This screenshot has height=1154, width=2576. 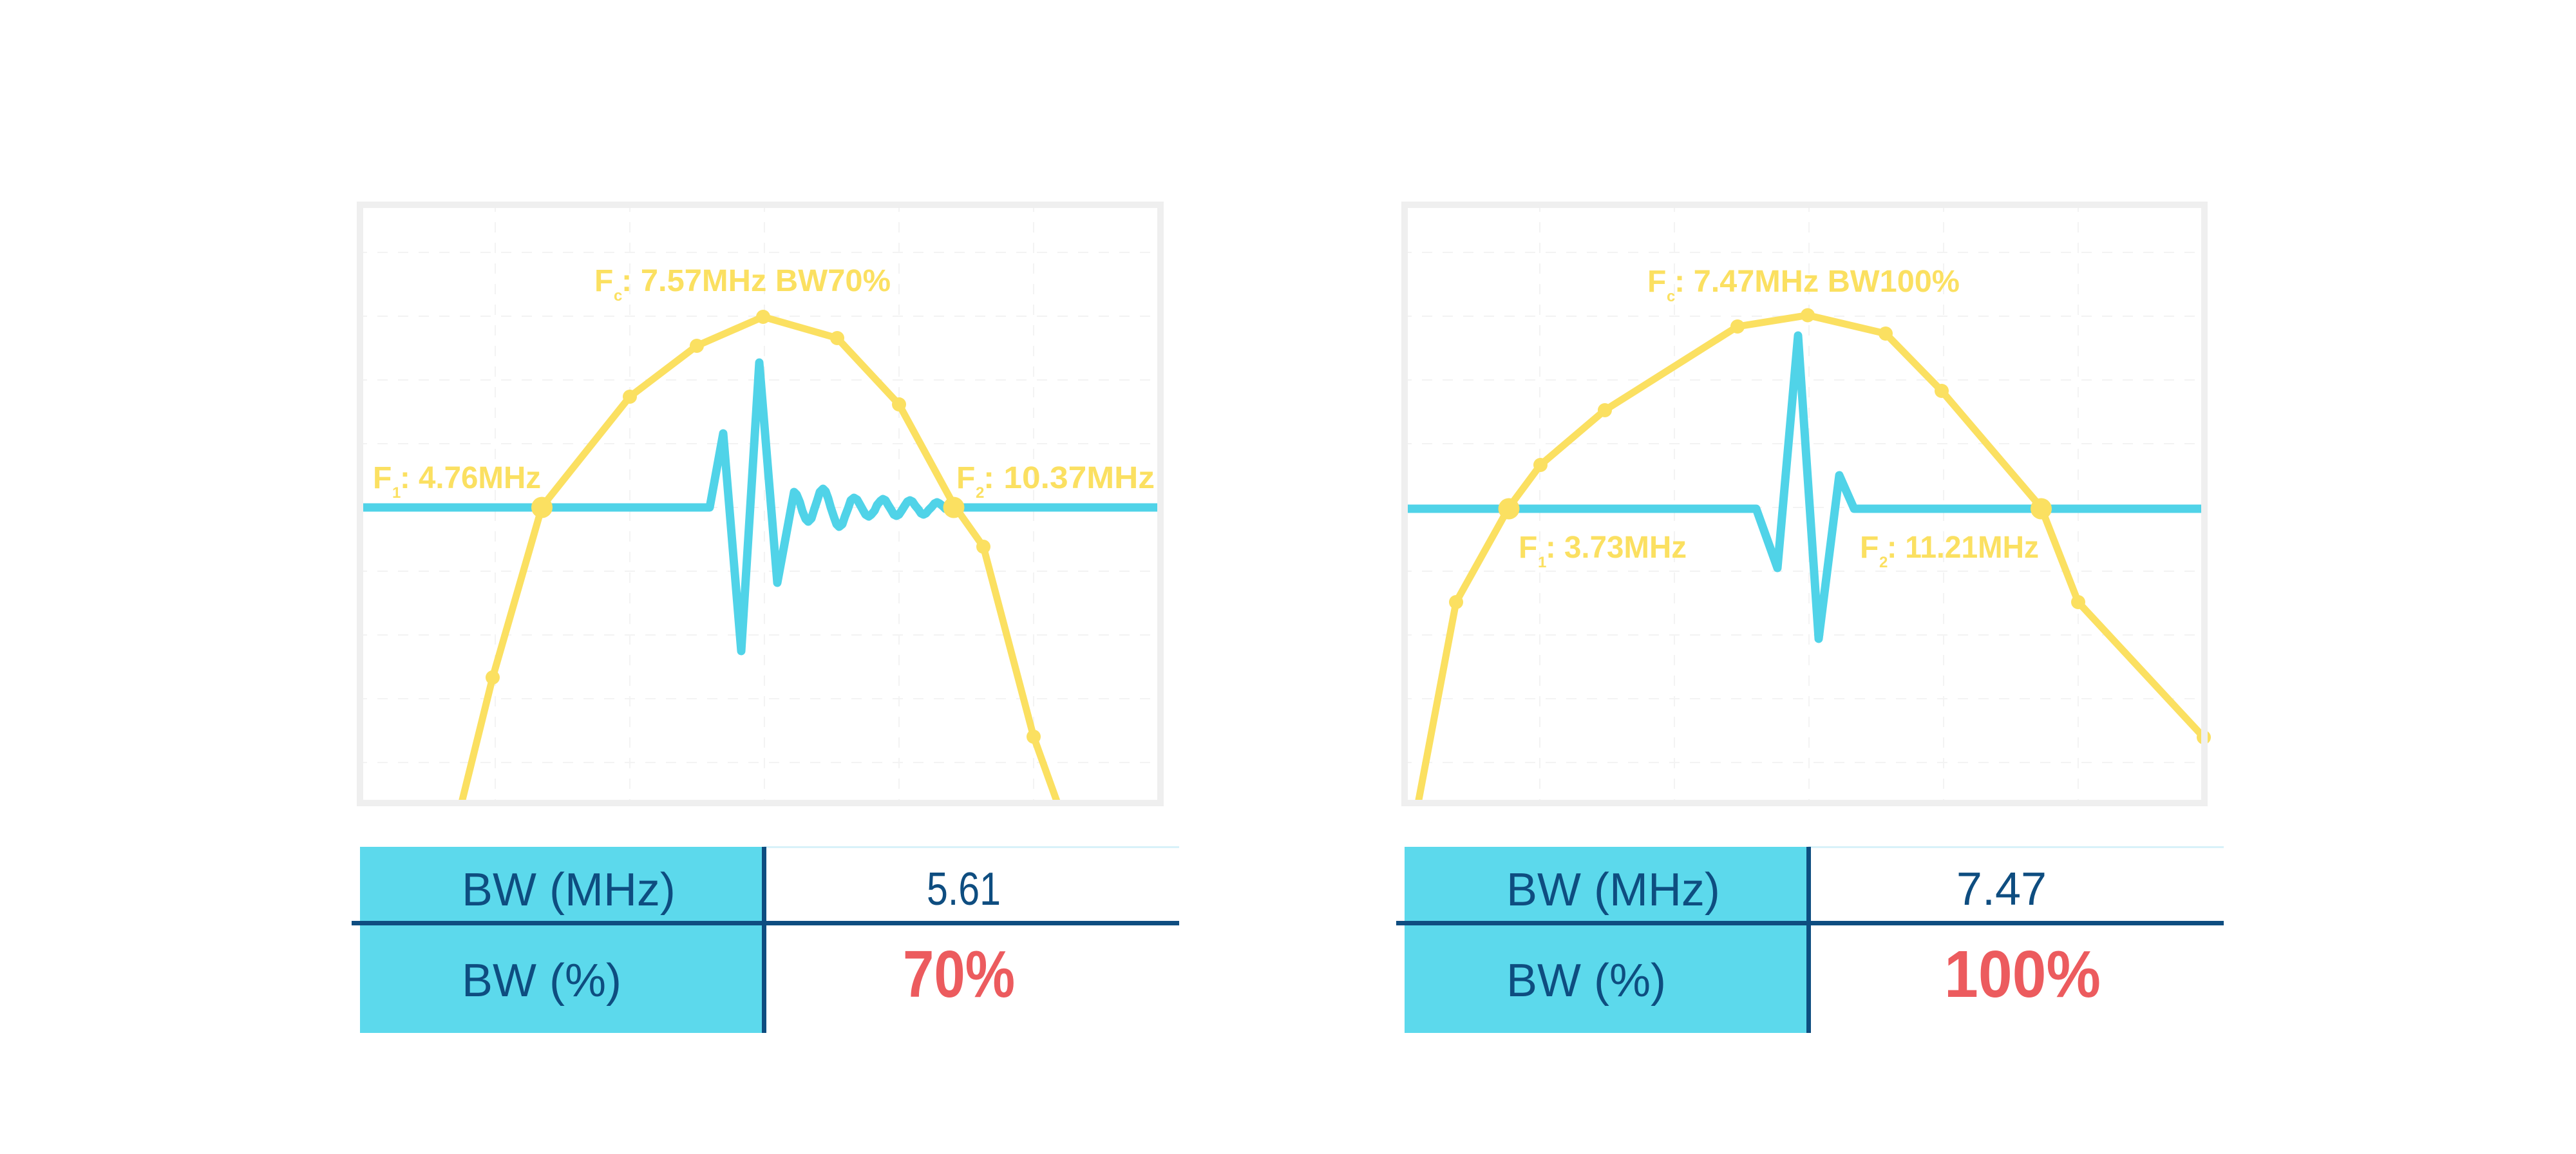 I want to click on svg-text:: 4.76MHz: : 4.76MHz, so click(x=470, y=478).